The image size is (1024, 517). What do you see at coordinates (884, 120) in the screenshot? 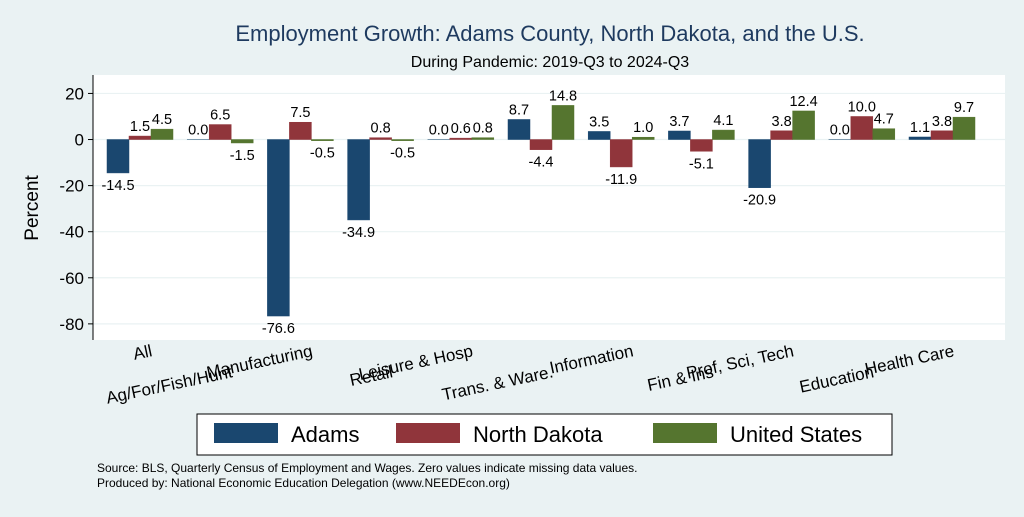
I see `data-label: 4.7` at bounding box center [884, 120].